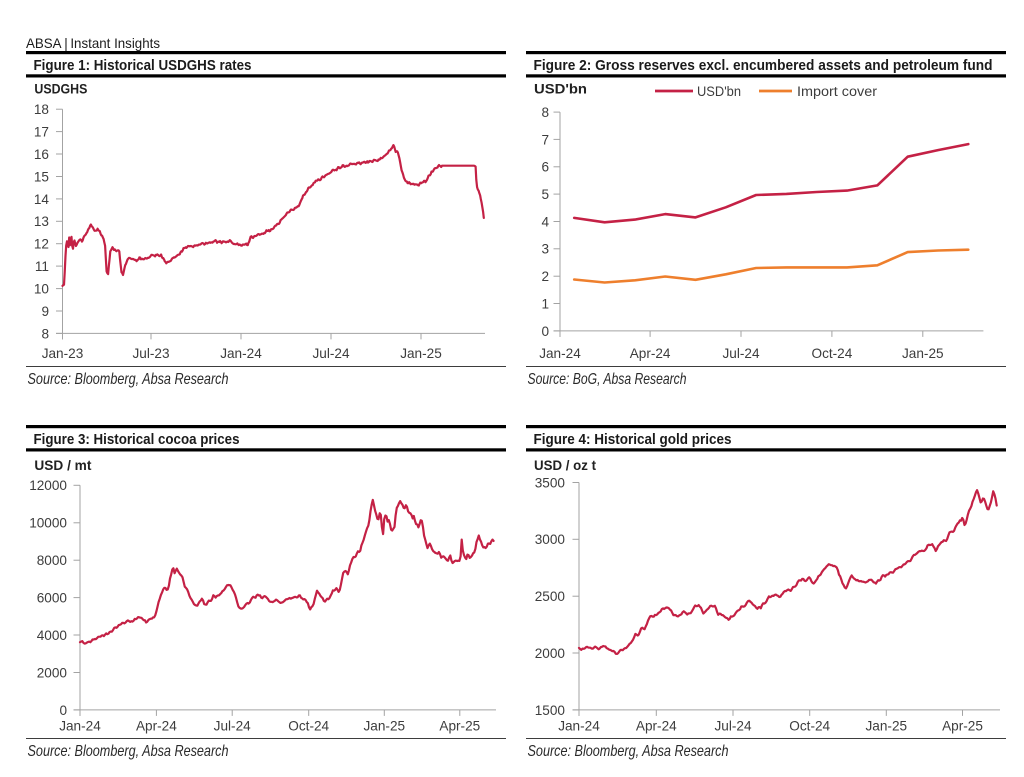 The width and height of the screenshot is (1024, 777). I want to click on svg-text: 2500, so click(550, 596).